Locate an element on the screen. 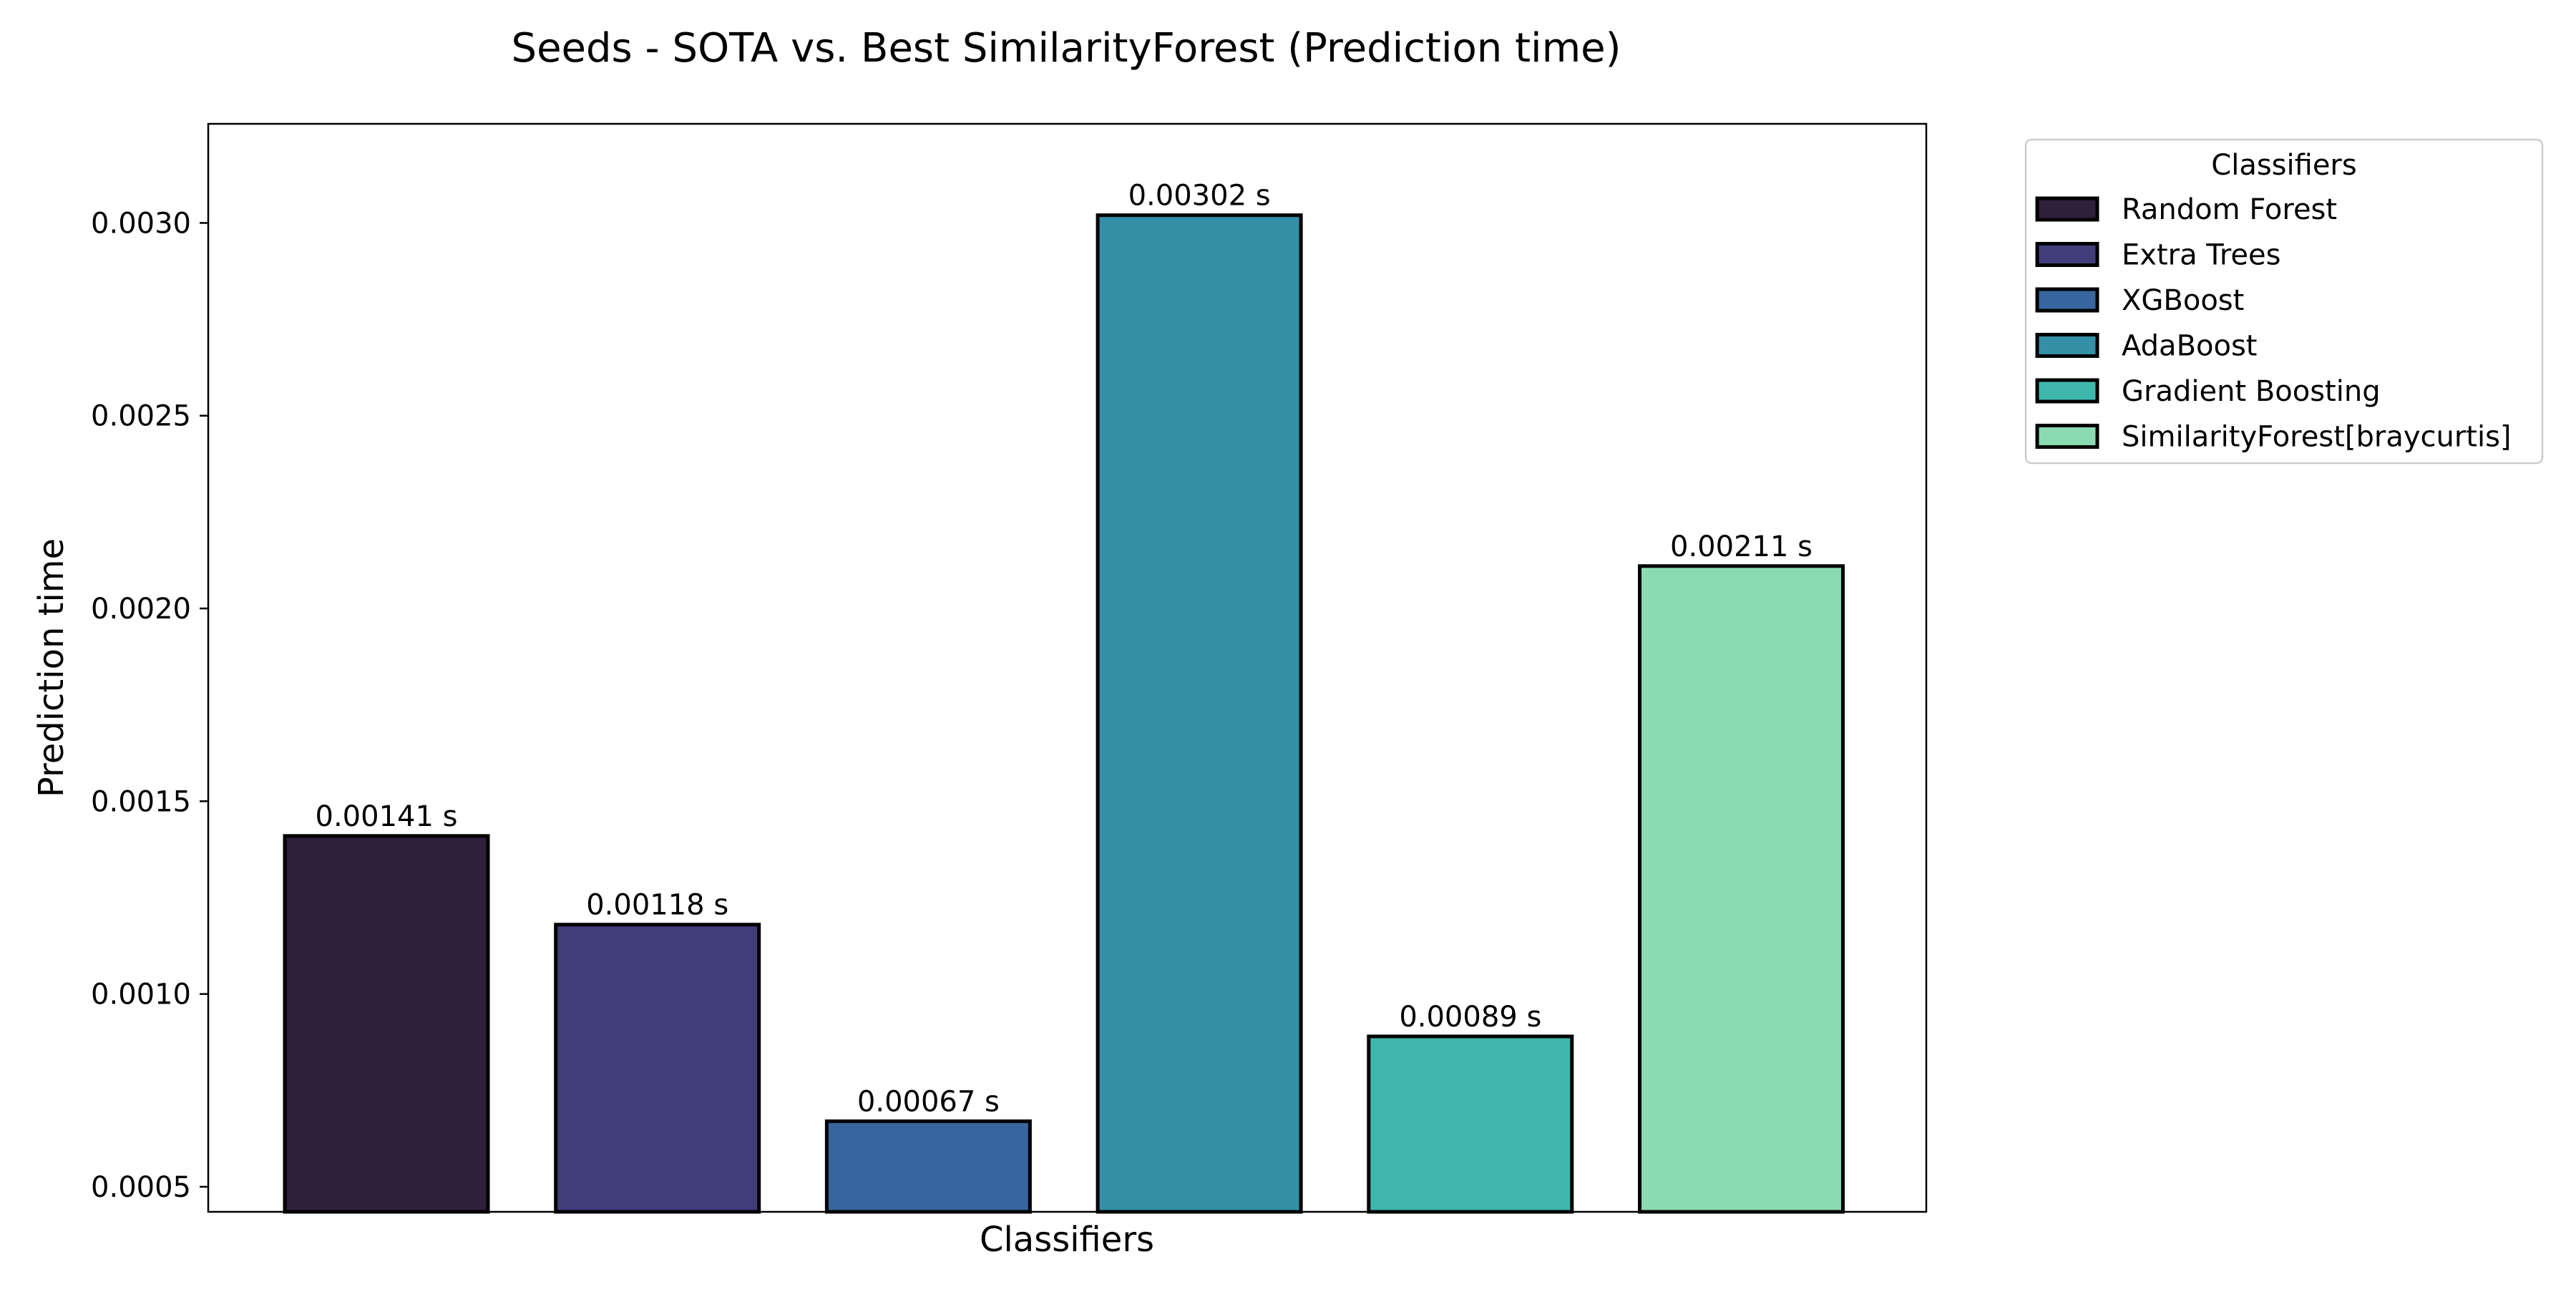  y-tick-label: 0.0005 is located at coordinates (141, 1187).